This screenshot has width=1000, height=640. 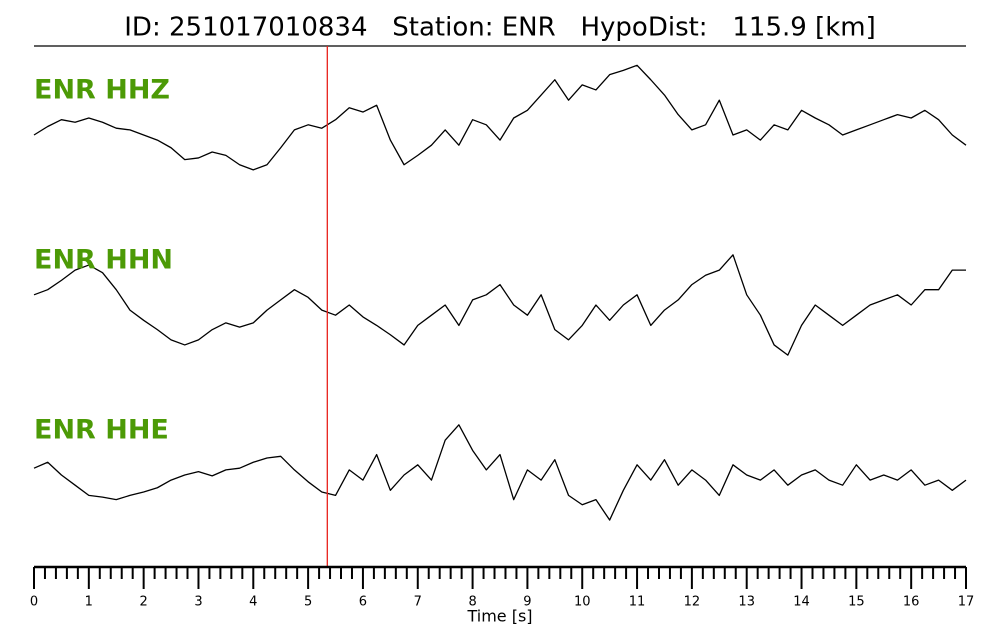 I want to click on x-tick-label: 17, so click(x=966, y=602).